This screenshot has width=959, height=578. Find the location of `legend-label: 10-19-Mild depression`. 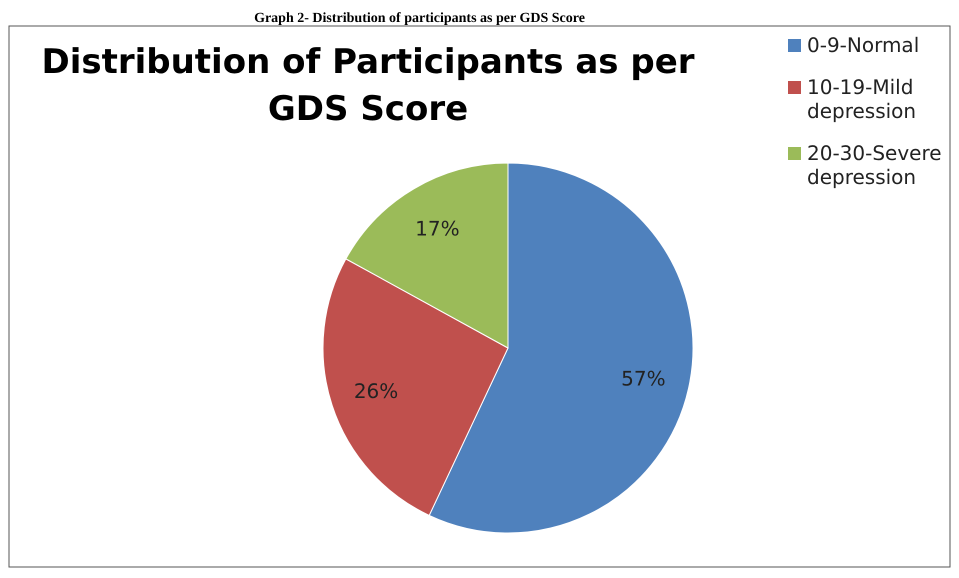

legend-label: 10-19-Mild depression is located at coordinates (861, 99).